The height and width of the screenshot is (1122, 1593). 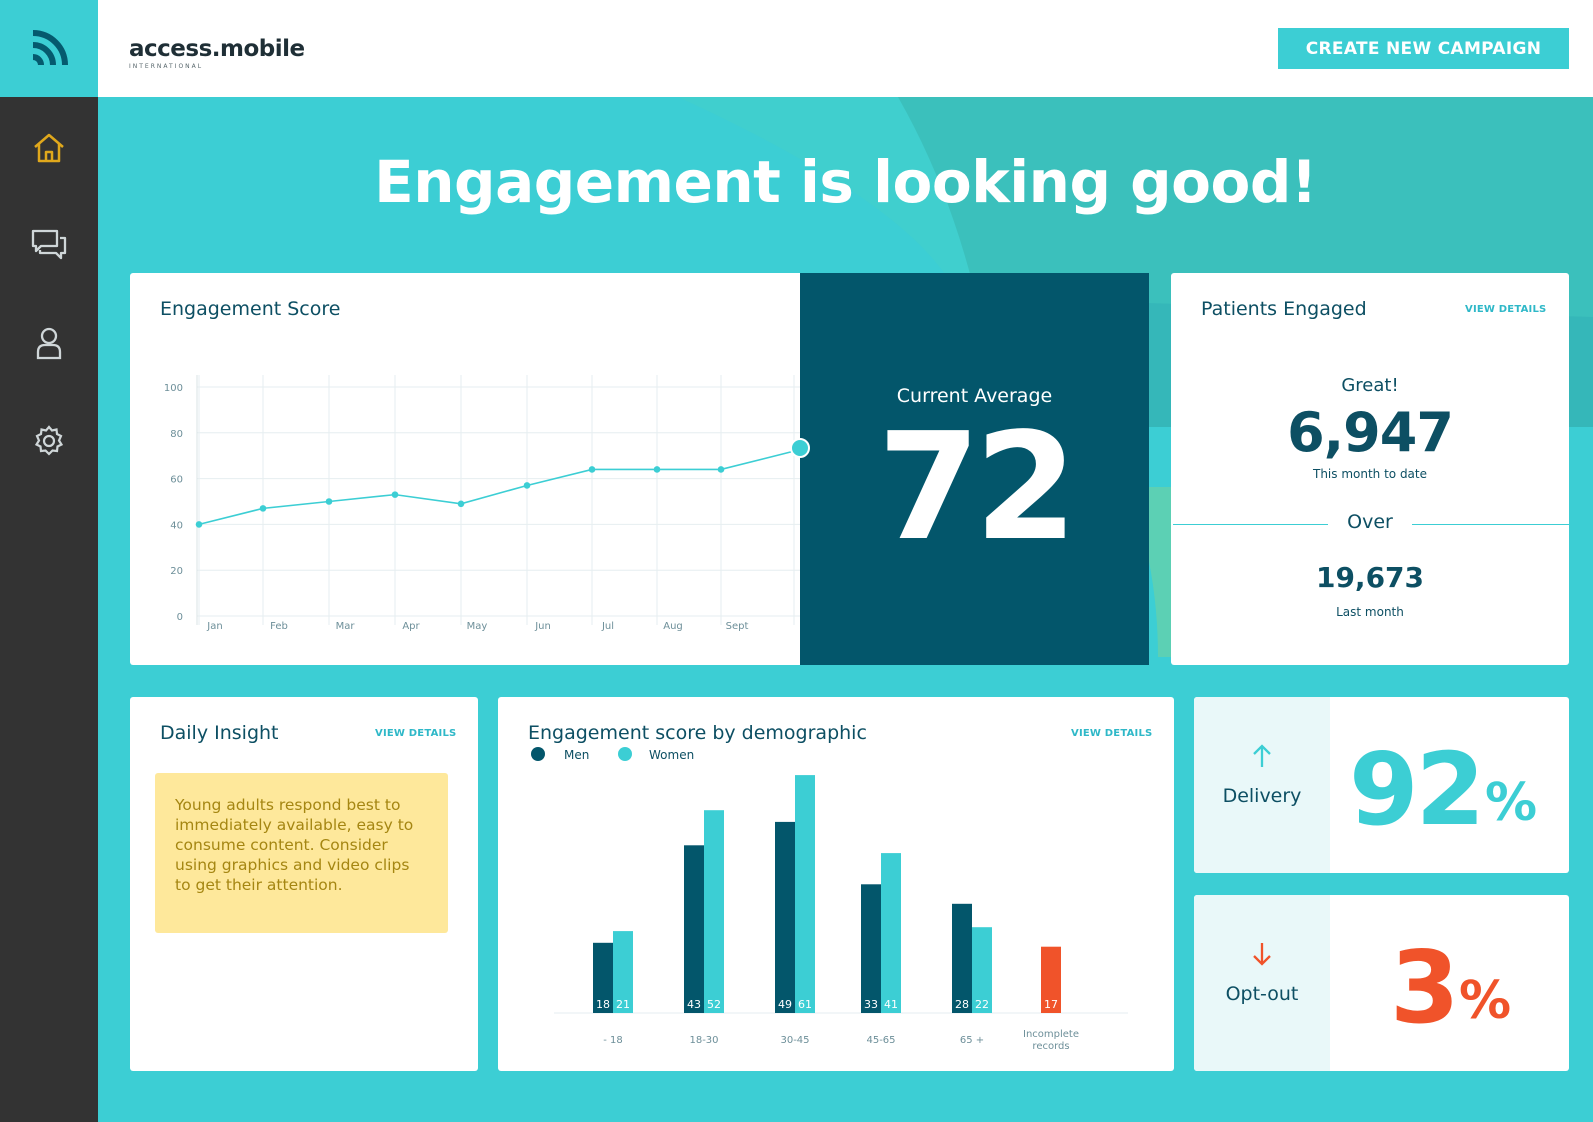 What do you see at coordinates (180, 617) in the screenshot?
I see `y-tick-label: 0` at bounding box center [180, 617].